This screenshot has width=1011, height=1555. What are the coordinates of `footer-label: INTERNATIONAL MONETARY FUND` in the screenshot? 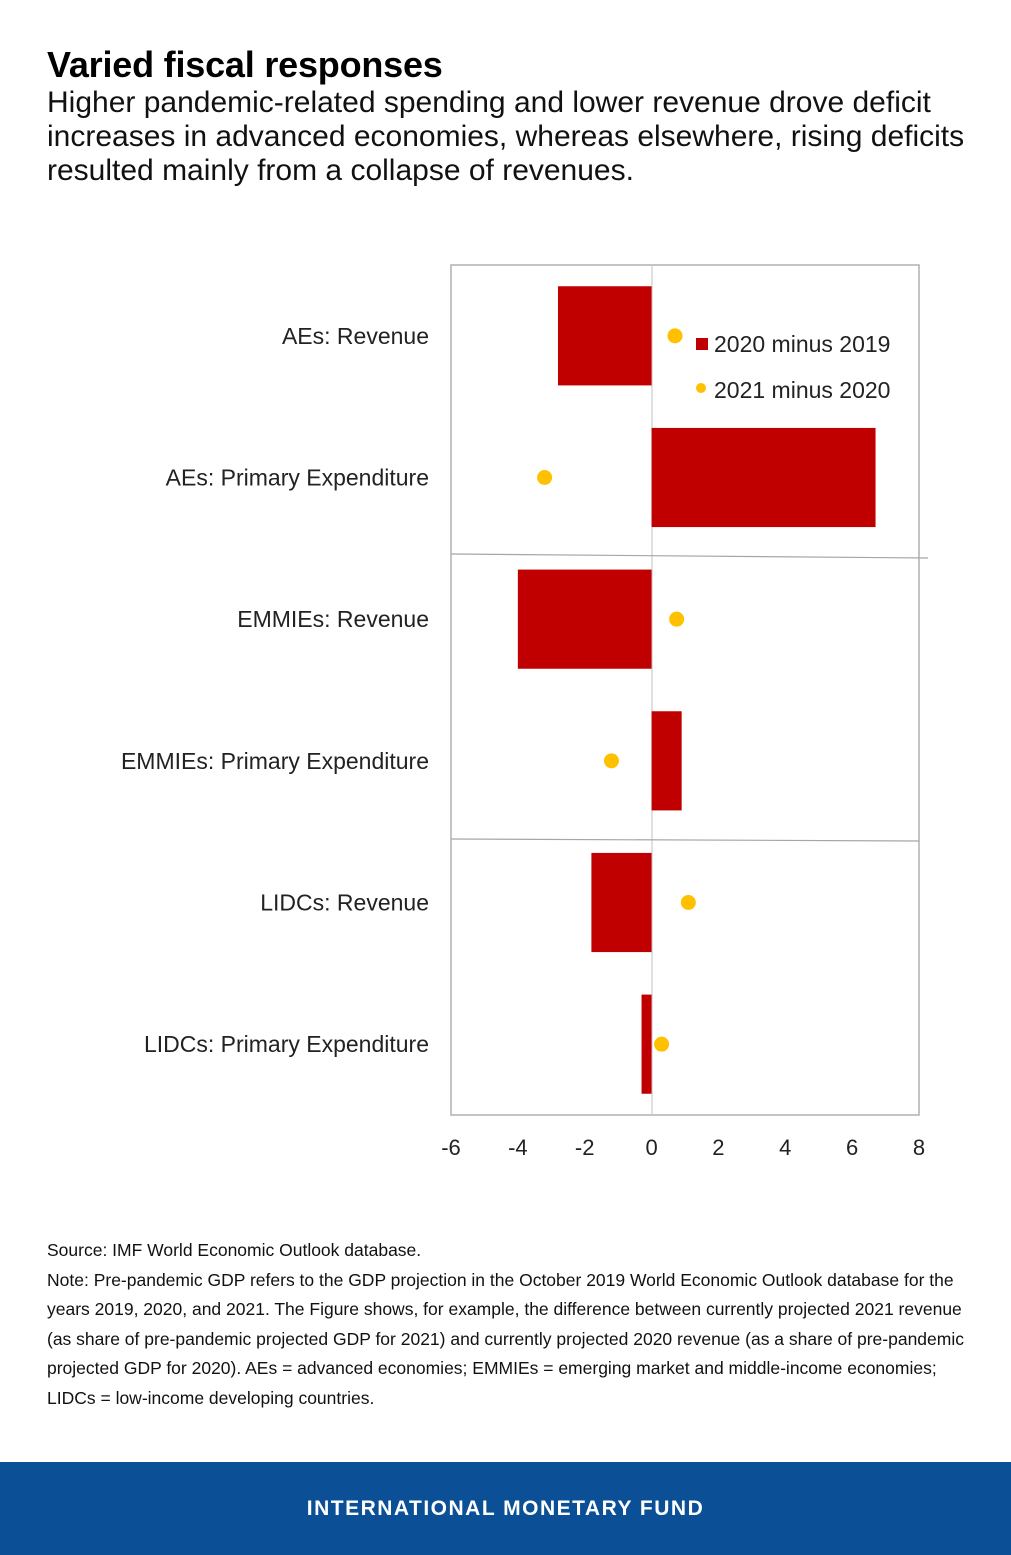 It's located at (505, 1508).